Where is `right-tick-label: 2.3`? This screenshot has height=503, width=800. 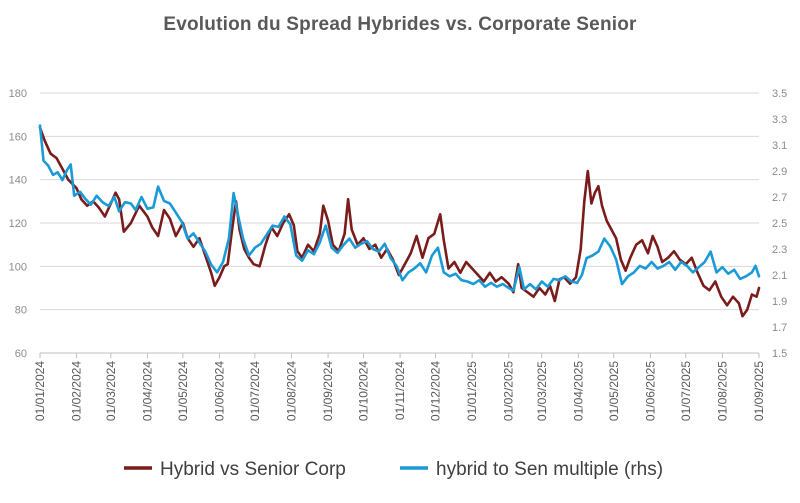
right-tick-label: 2.3 is located at coordinates (779, 250).